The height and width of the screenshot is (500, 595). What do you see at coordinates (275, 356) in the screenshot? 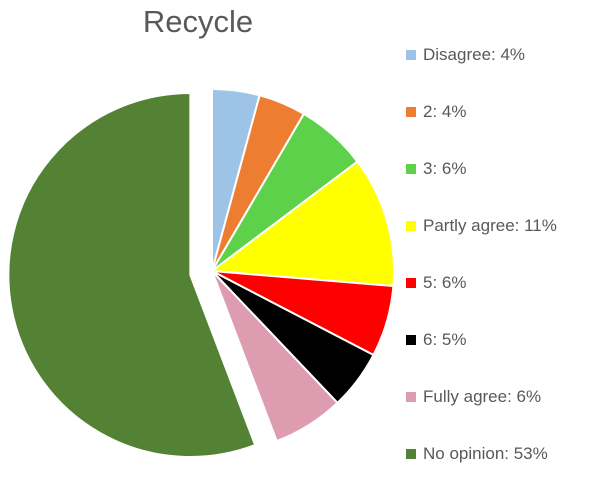
I see `pie-slice-fully-agree` at bounding box center [275, 356].